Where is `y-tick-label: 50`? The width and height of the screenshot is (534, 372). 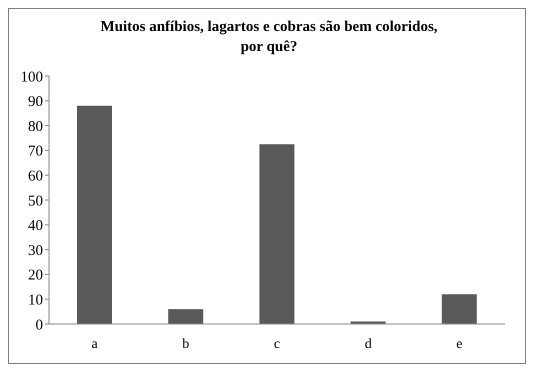
y-tick-label: 50 is located at coordinates (35, 201).